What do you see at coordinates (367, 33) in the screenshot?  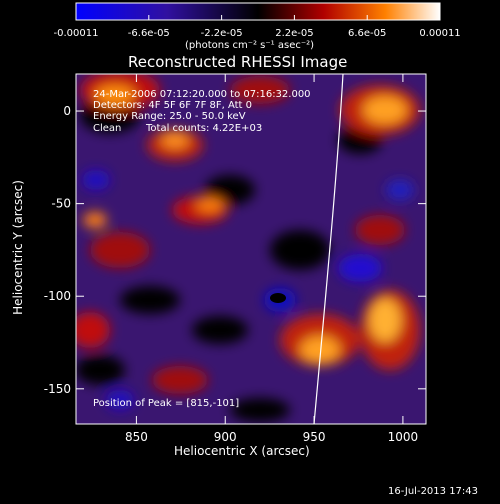 I see `colorbar-tick-label: 6.6e-05` at bounding box center [367, 33].